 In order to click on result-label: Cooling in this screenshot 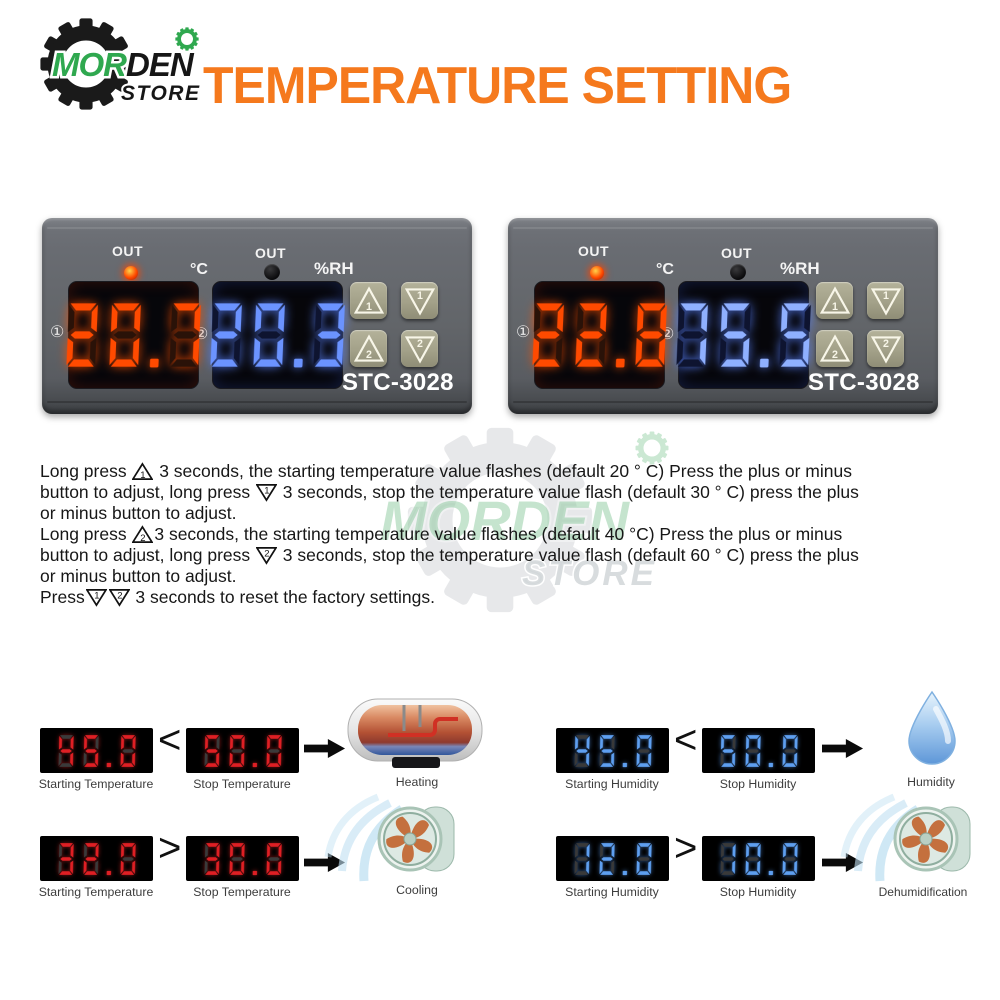, I will do `click(417, 890)`.